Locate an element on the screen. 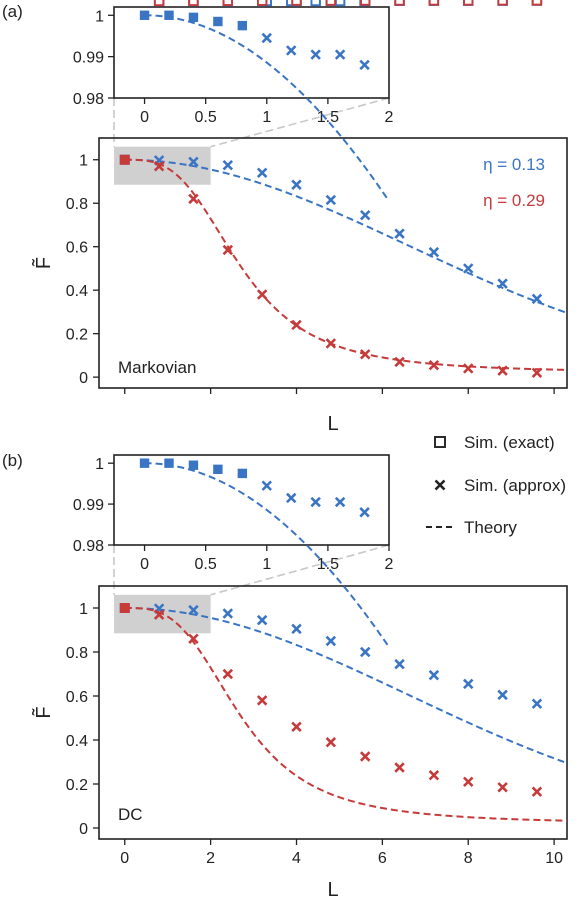 The image size is (580, 910). y-tick-label: 0.4 is located at coordinates (77, 291).